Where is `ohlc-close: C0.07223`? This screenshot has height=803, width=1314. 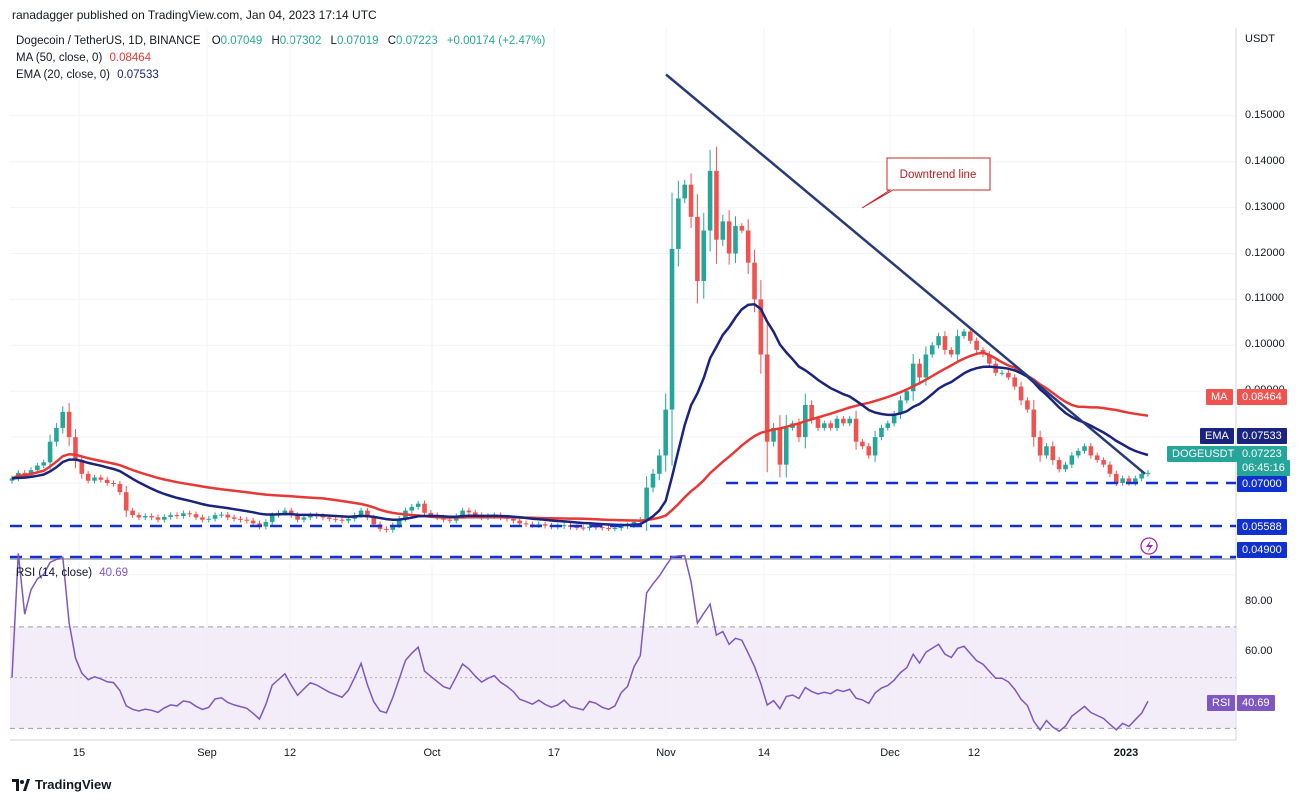 ohlc-close: C0.07223 is located at coordinates (412, 41).